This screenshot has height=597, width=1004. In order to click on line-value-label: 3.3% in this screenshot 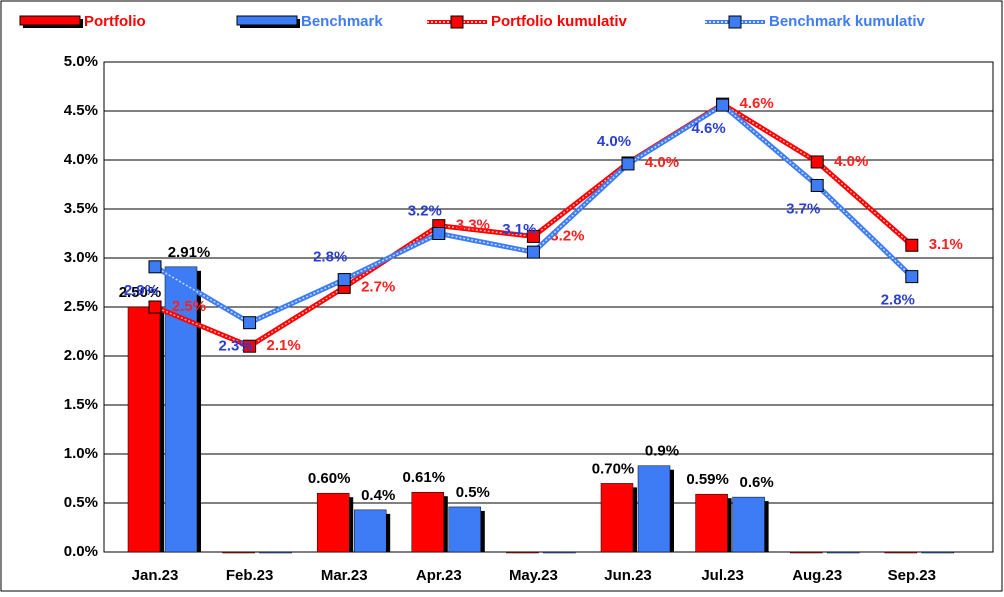, I will do `click(473, 225)`.